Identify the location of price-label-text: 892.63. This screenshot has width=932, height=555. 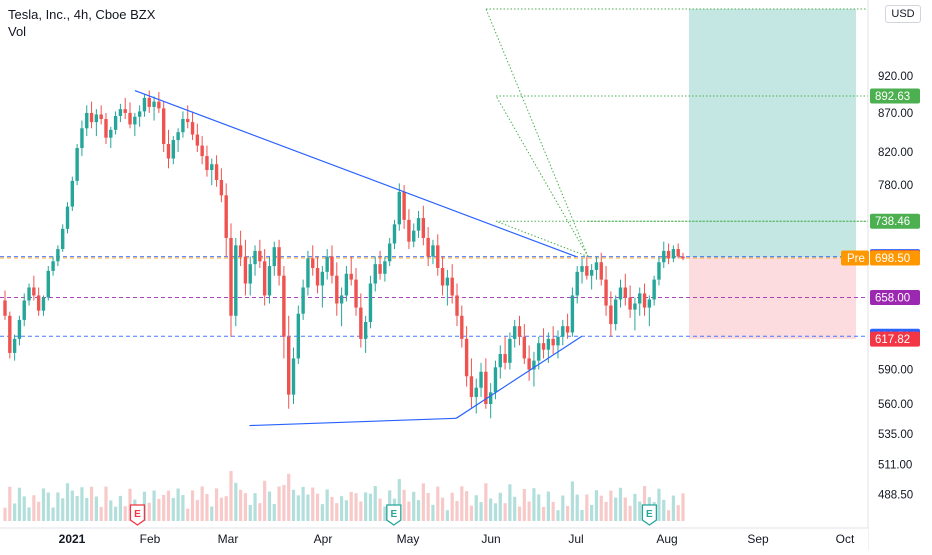
(892, 97).